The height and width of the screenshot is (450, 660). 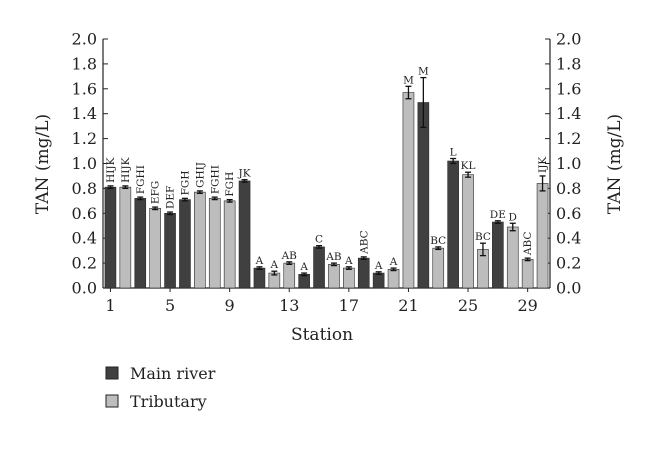 What do you see at coordinates (568, 39) in the screenshot?
I see `y-tick-label-right: 2.0` at bounding box center [568, 39].